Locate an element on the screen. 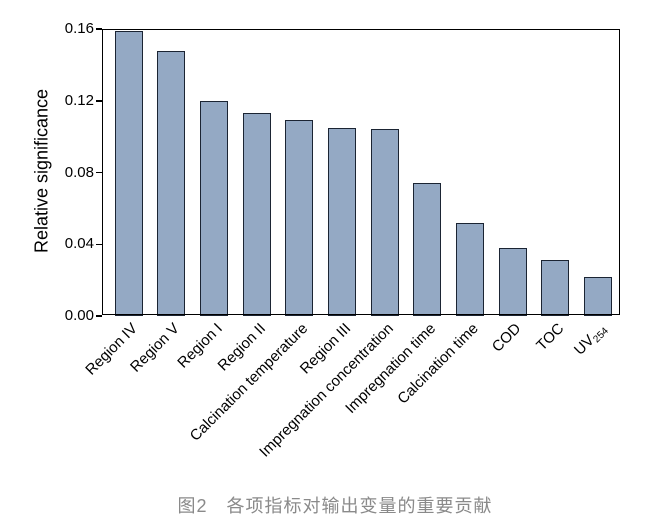 The image size is (670, 529). y-axis-tick-label: 0.08 is located at coordinates (79, 172).